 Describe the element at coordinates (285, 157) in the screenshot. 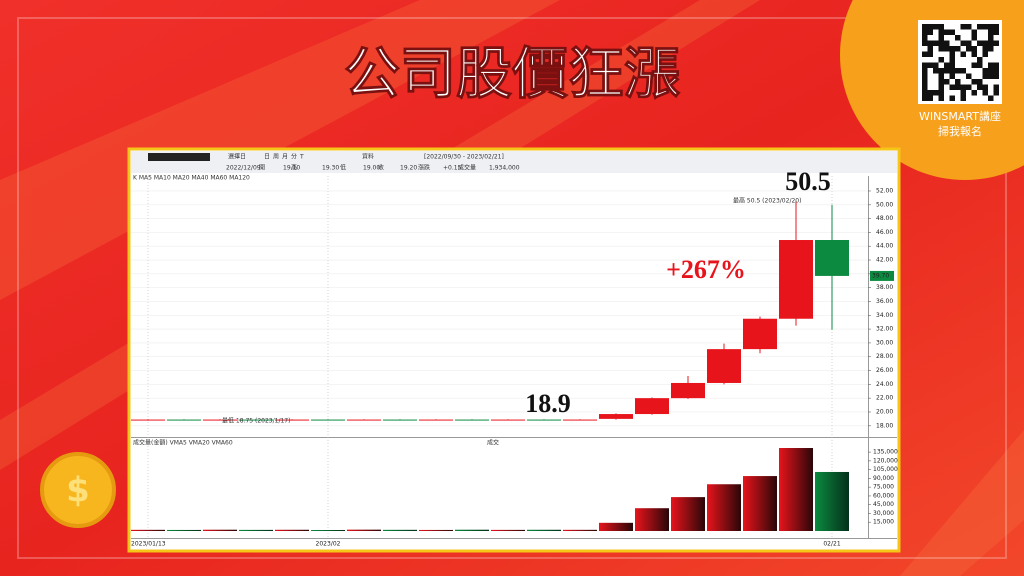

I see `period-button: 月` at that location.